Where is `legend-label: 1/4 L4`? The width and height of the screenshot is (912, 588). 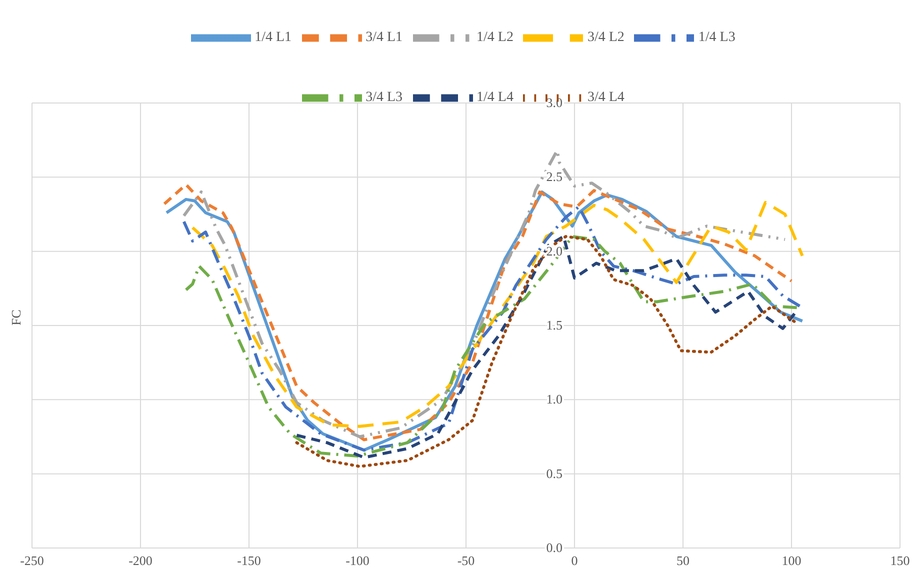 legend-label: 1/4 L4 is located at coordinates (495, 98).